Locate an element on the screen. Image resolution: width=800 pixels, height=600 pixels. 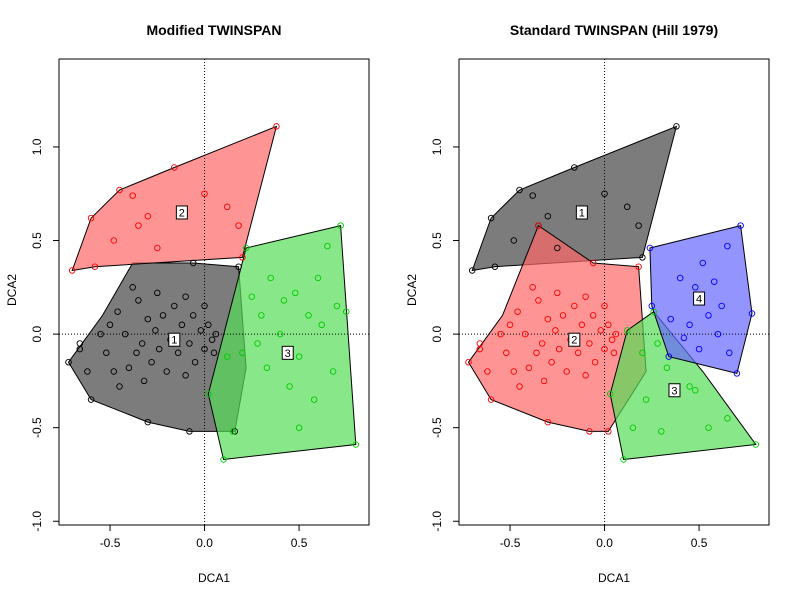
x-tick-label: 0.5 is located at coordinates (699, 543).